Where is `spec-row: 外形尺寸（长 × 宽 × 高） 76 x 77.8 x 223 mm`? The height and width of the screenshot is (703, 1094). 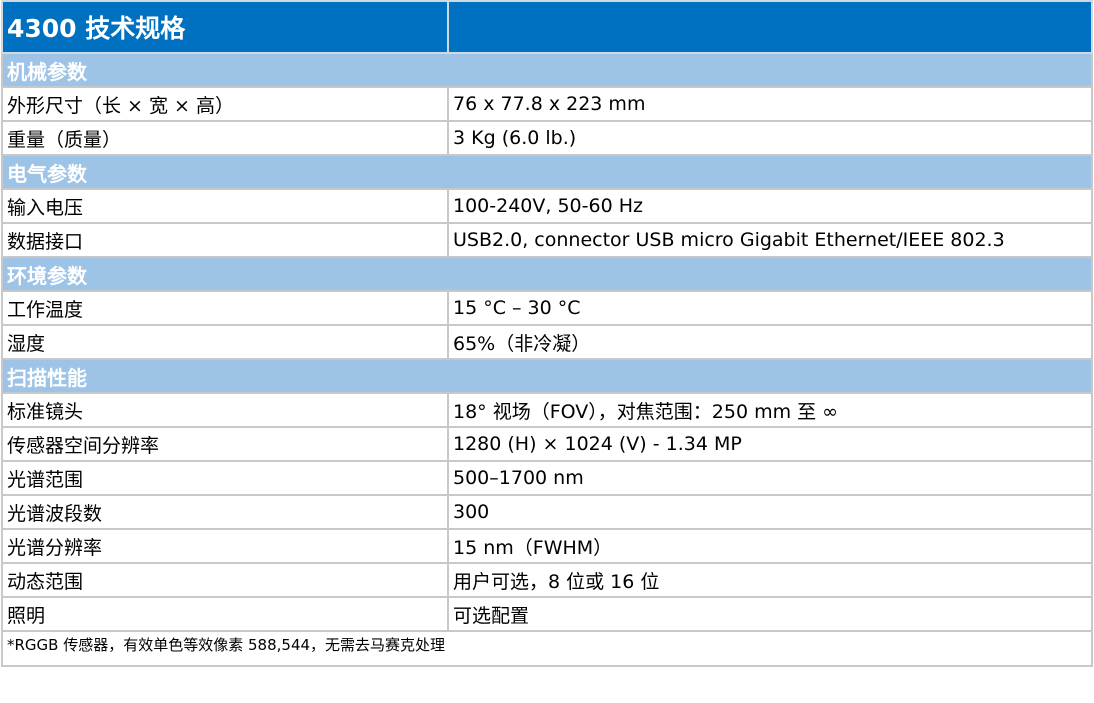 spec-row: 外形尺寸（长 × 宽 × 高） 76 x 77.8 x 223 mm is located at coordinates (547, 104).